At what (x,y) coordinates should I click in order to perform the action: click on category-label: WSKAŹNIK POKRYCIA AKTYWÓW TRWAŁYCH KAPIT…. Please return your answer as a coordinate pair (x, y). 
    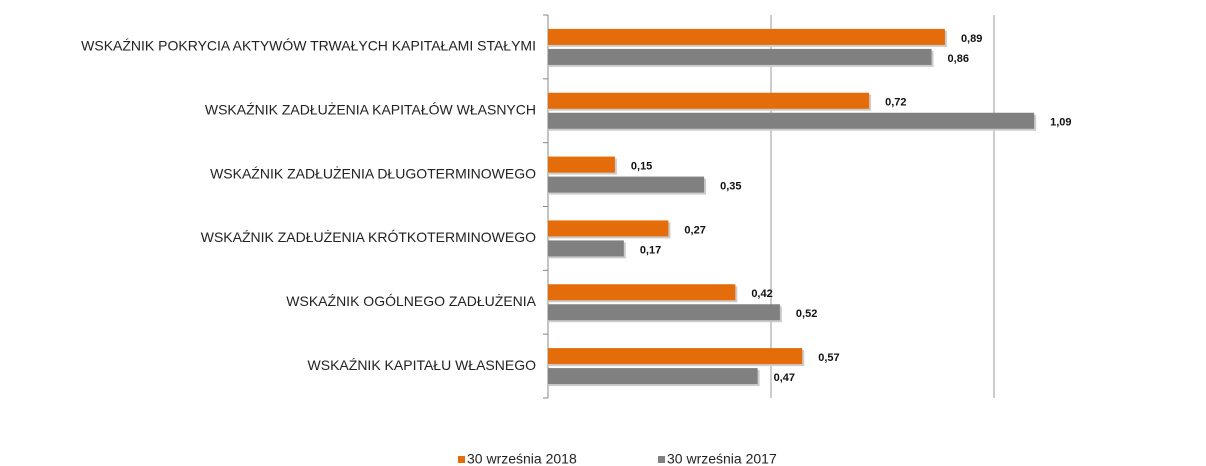
    Looking at the image, I should click on (308, 46).